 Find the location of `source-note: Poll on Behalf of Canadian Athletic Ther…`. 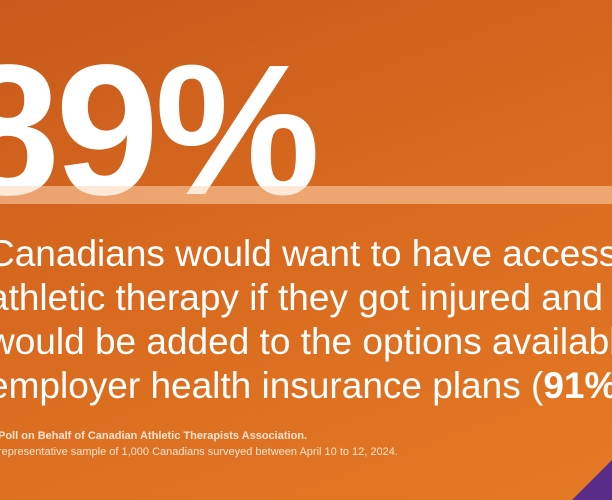

source-note: Poll on Behalf of Canadian Athletic Ther… is located at coordinates (199, 444).